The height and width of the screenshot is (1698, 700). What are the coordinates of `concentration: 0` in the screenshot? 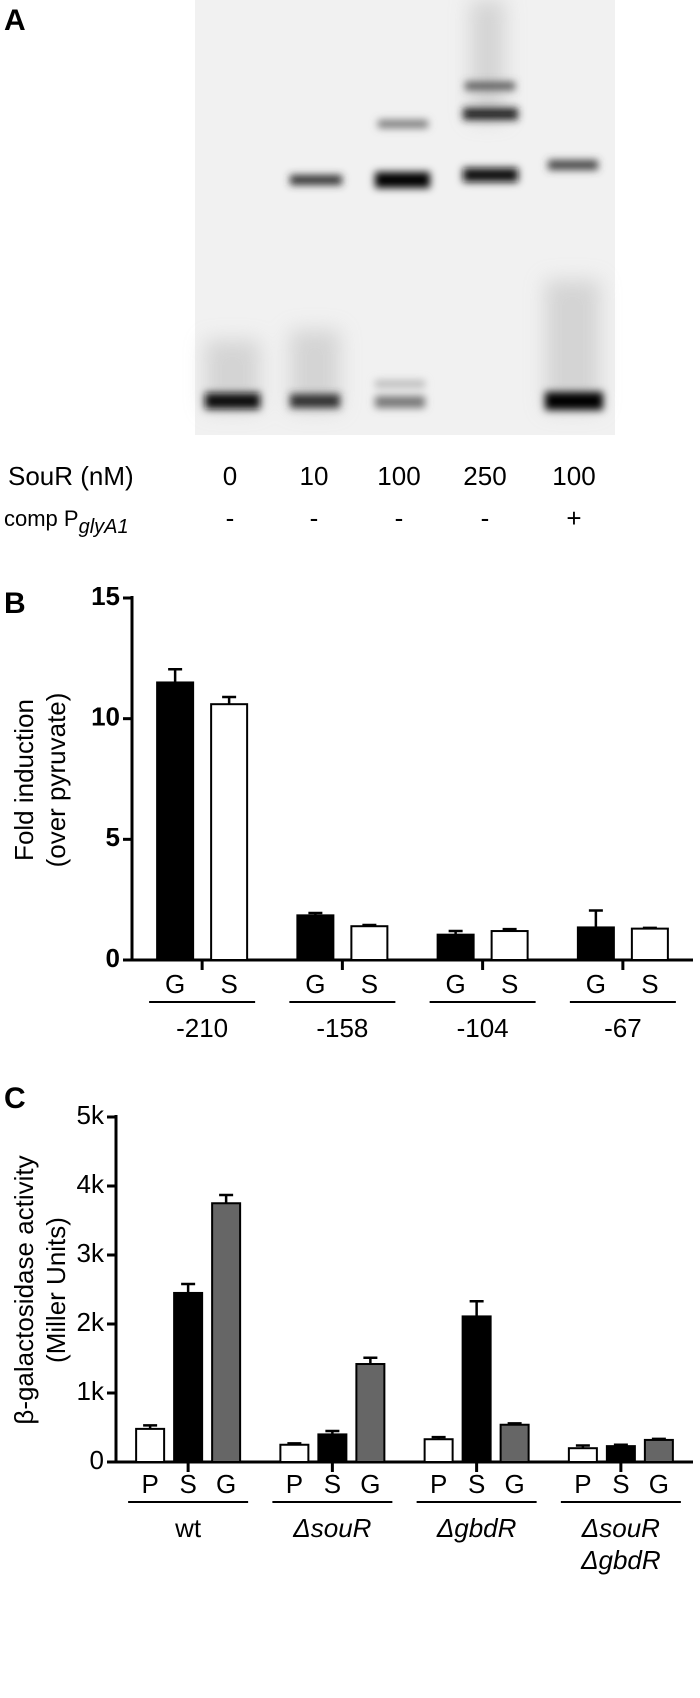 It's located at (230, 476).